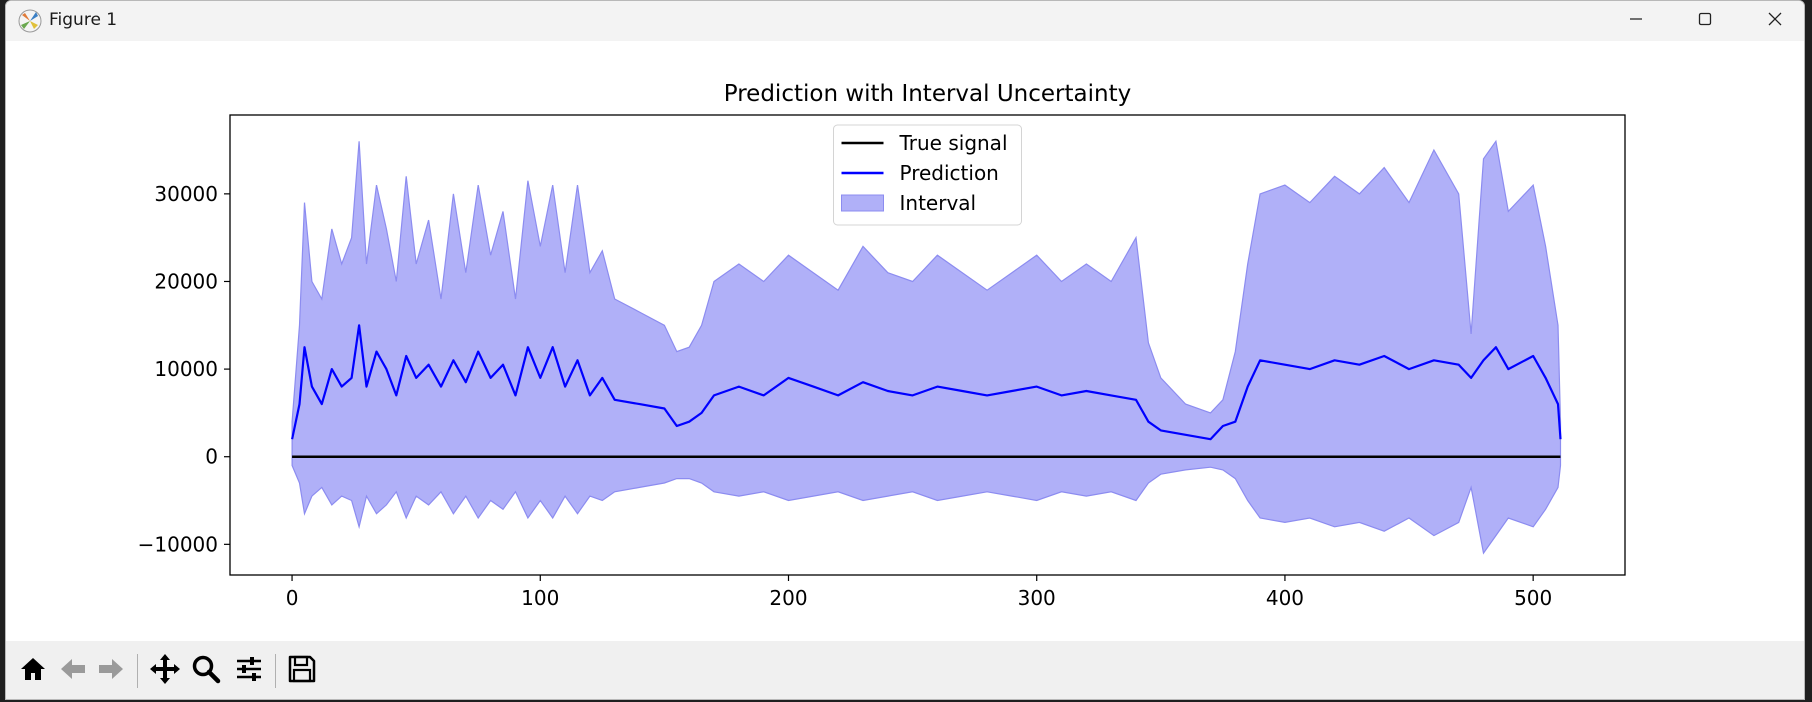 Image resolution: width=1812 pixels, height=702 pixels. I want to click on configure-subplots-button, so click(249, 671).